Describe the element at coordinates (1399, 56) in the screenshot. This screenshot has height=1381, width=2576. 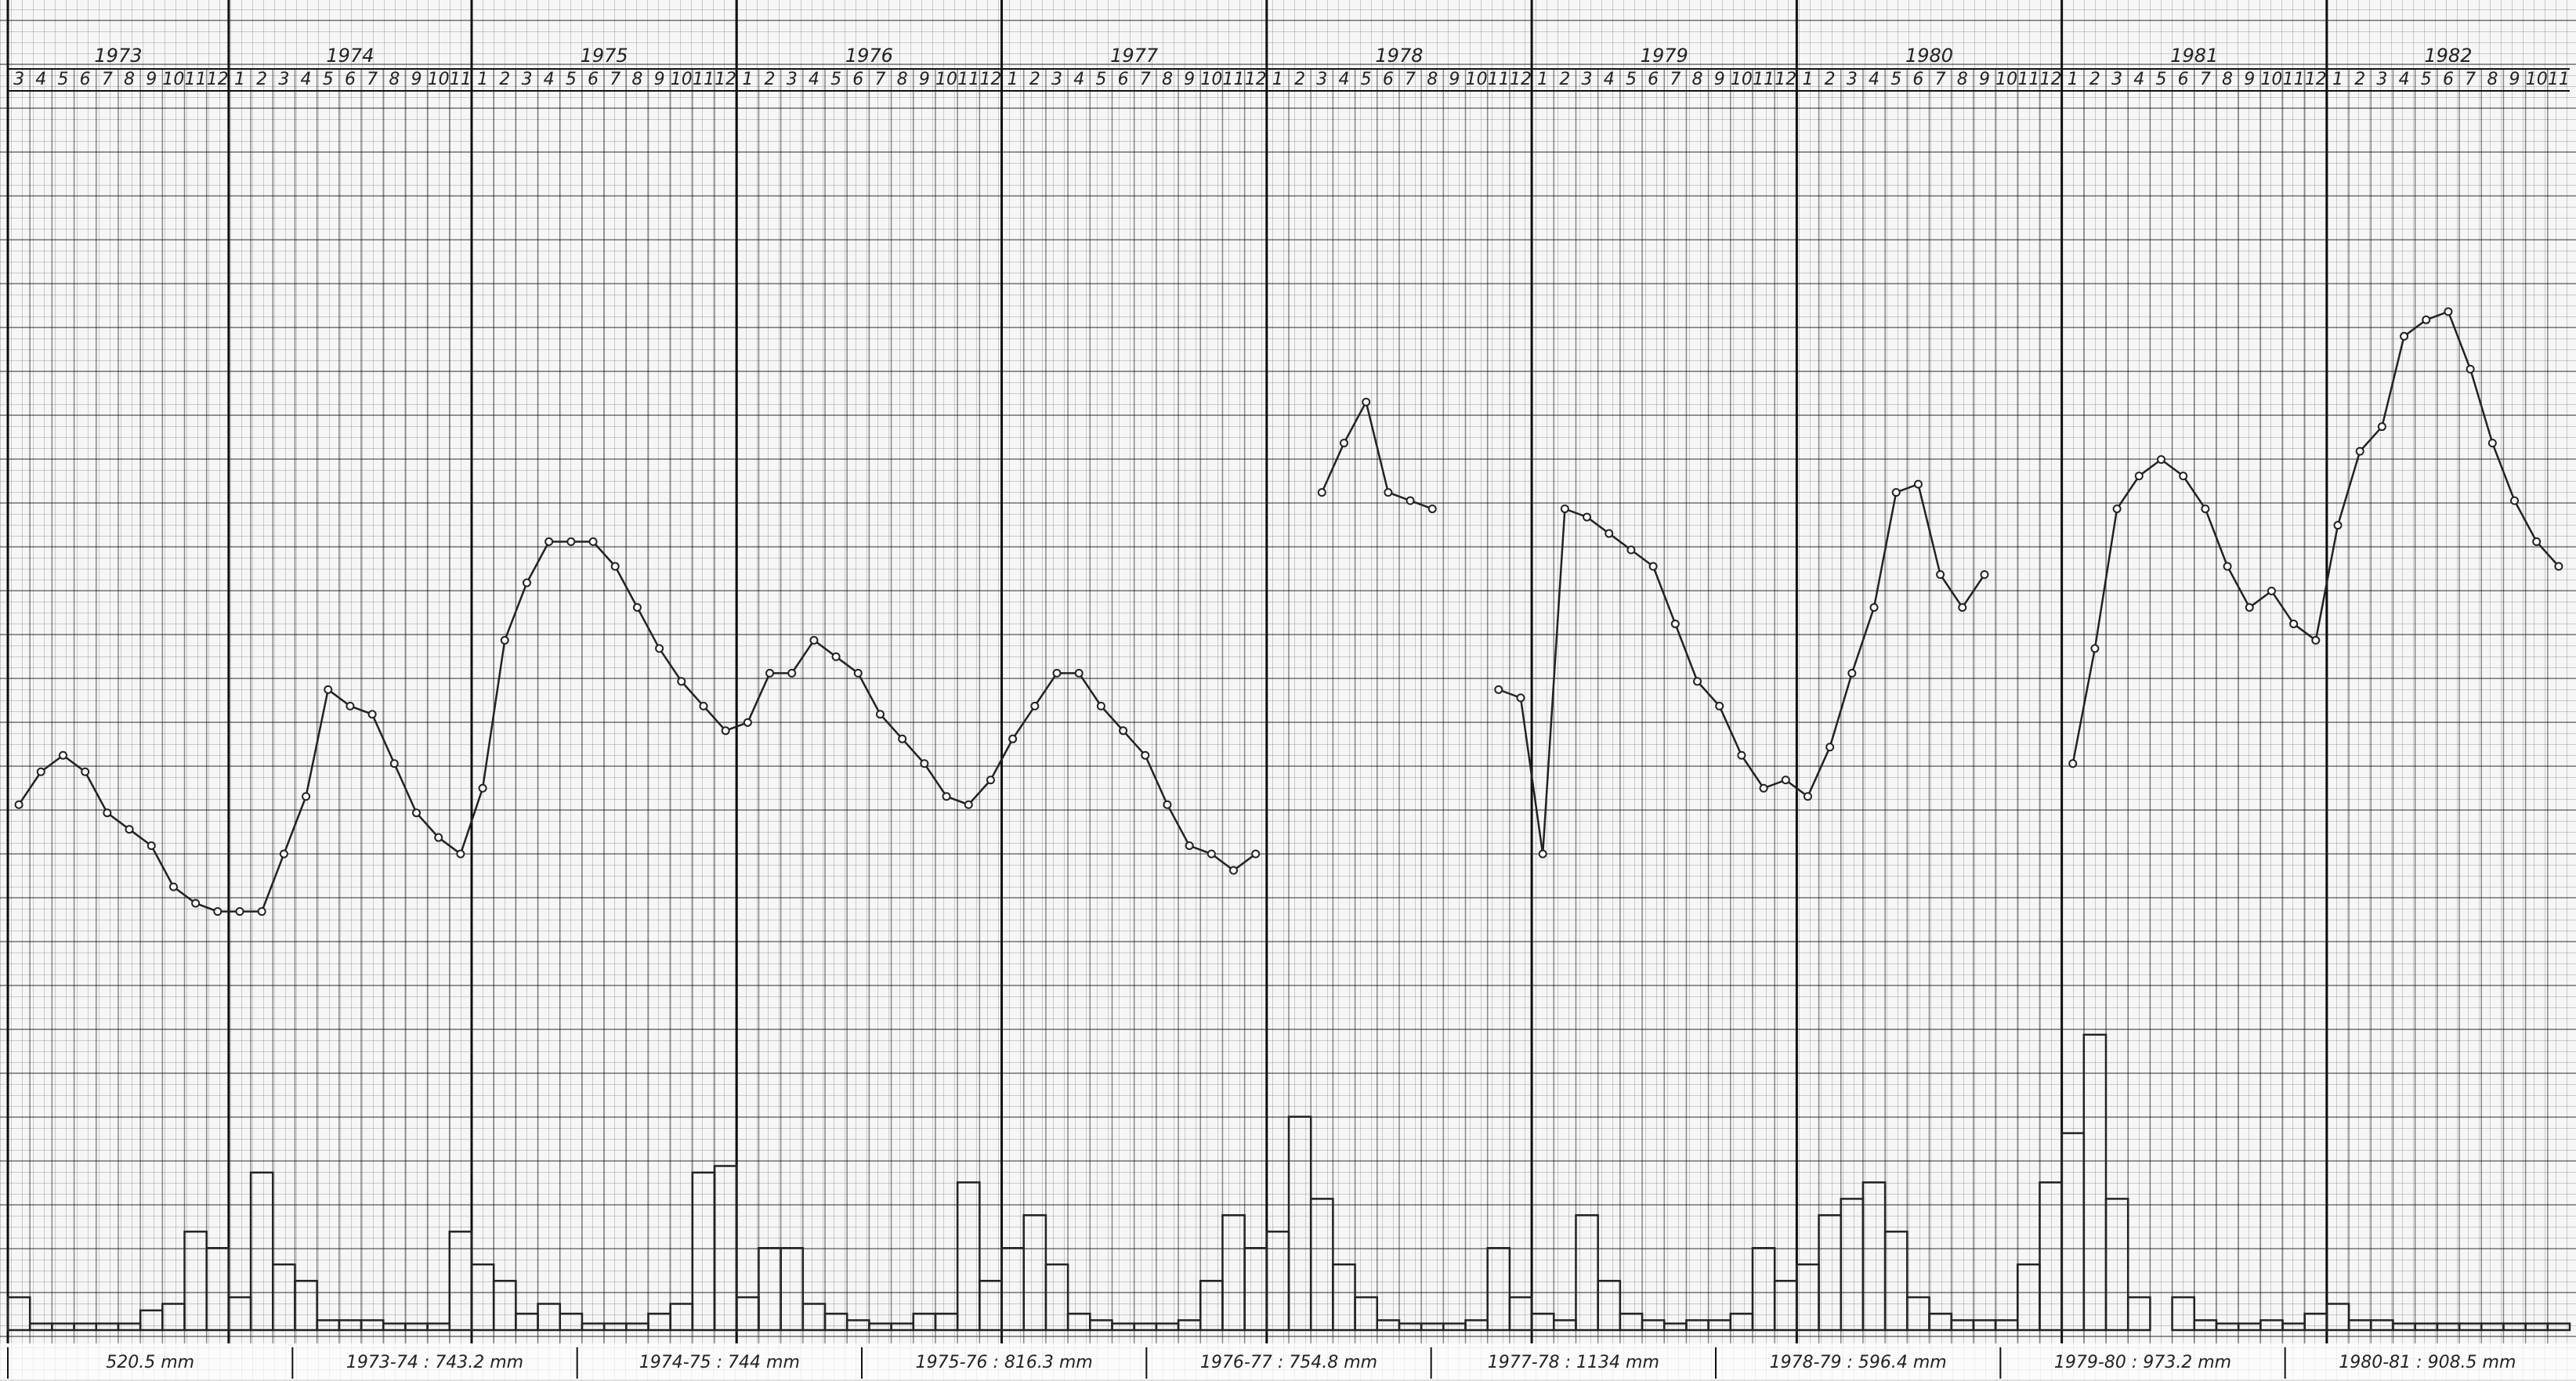
I see `year-label: 1978` at that location.